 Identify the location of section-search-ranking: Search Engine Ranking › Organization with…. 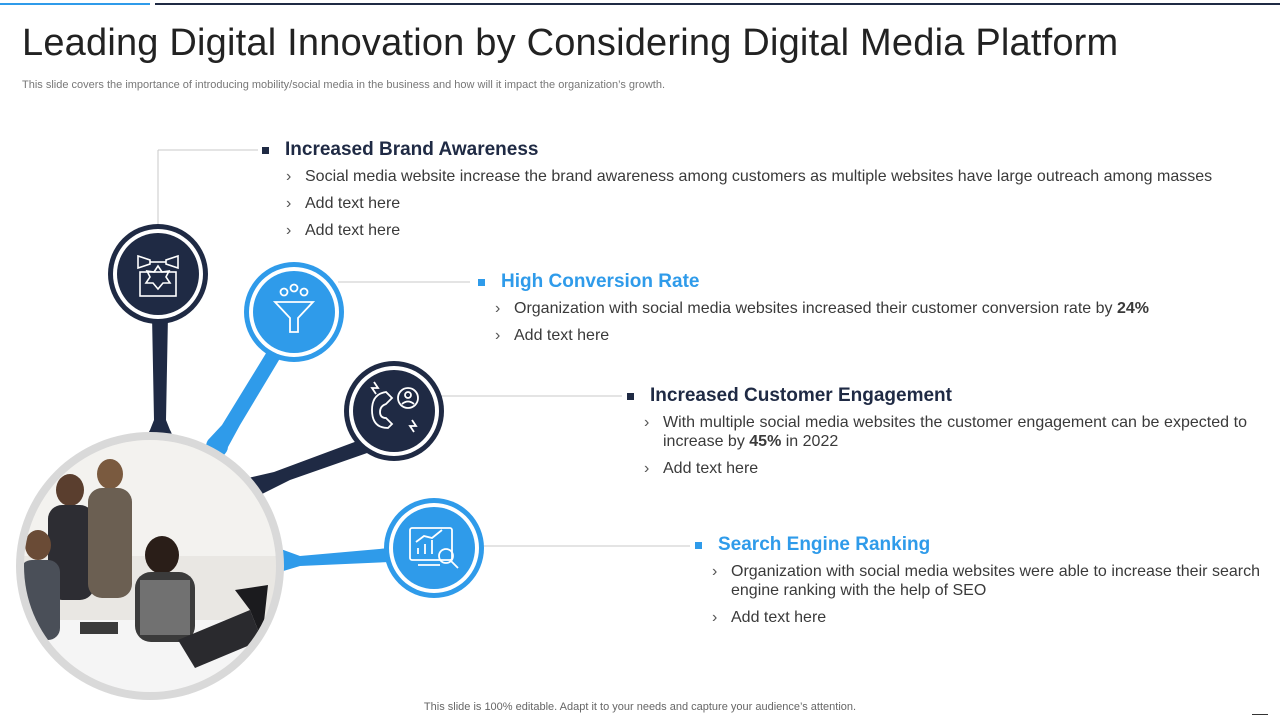
(977, 580).